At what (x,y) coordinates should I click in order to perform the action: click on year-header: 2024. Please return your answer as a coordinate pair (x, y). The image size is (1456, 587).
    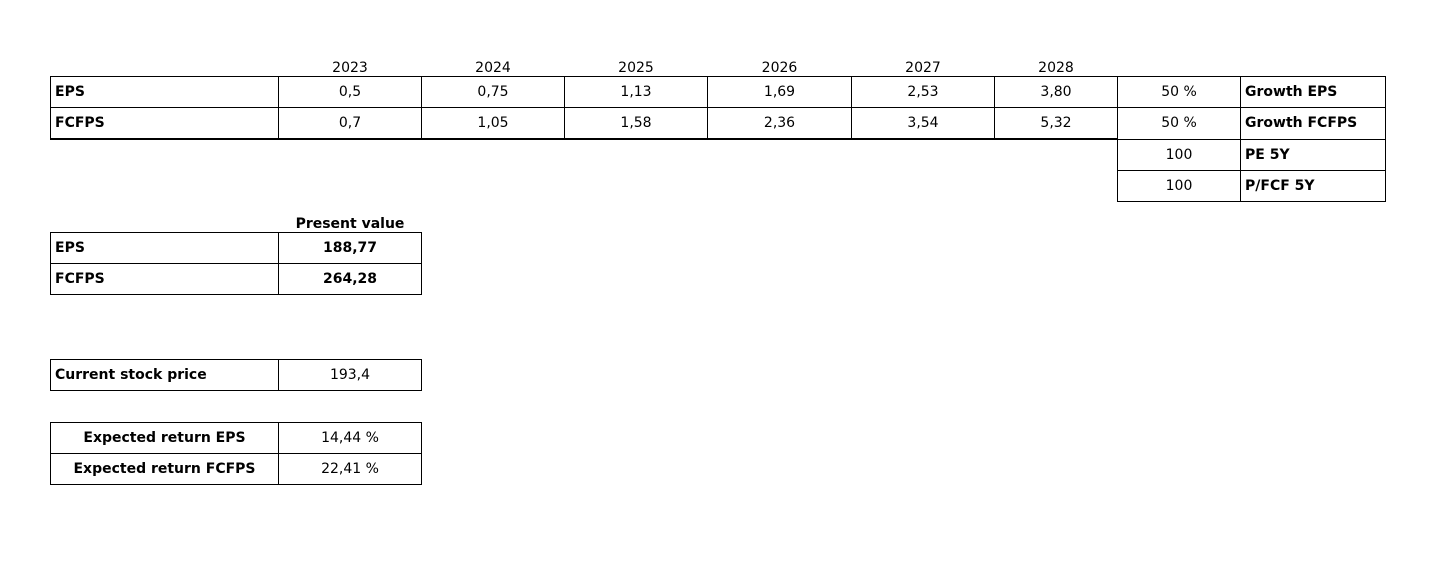
    Looking at the image, I should click on (493, 68).